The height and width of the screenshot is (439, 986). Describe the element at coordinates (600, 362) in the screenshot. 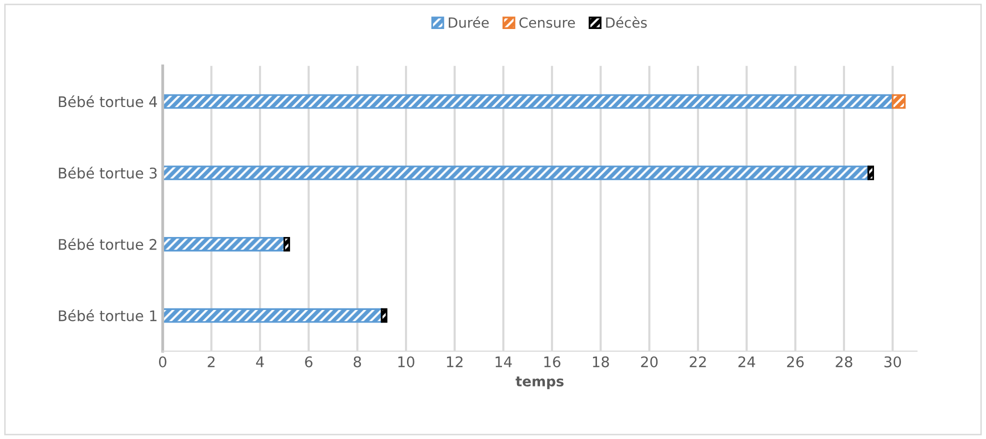

I see `x-tick-label: 18` at that location.